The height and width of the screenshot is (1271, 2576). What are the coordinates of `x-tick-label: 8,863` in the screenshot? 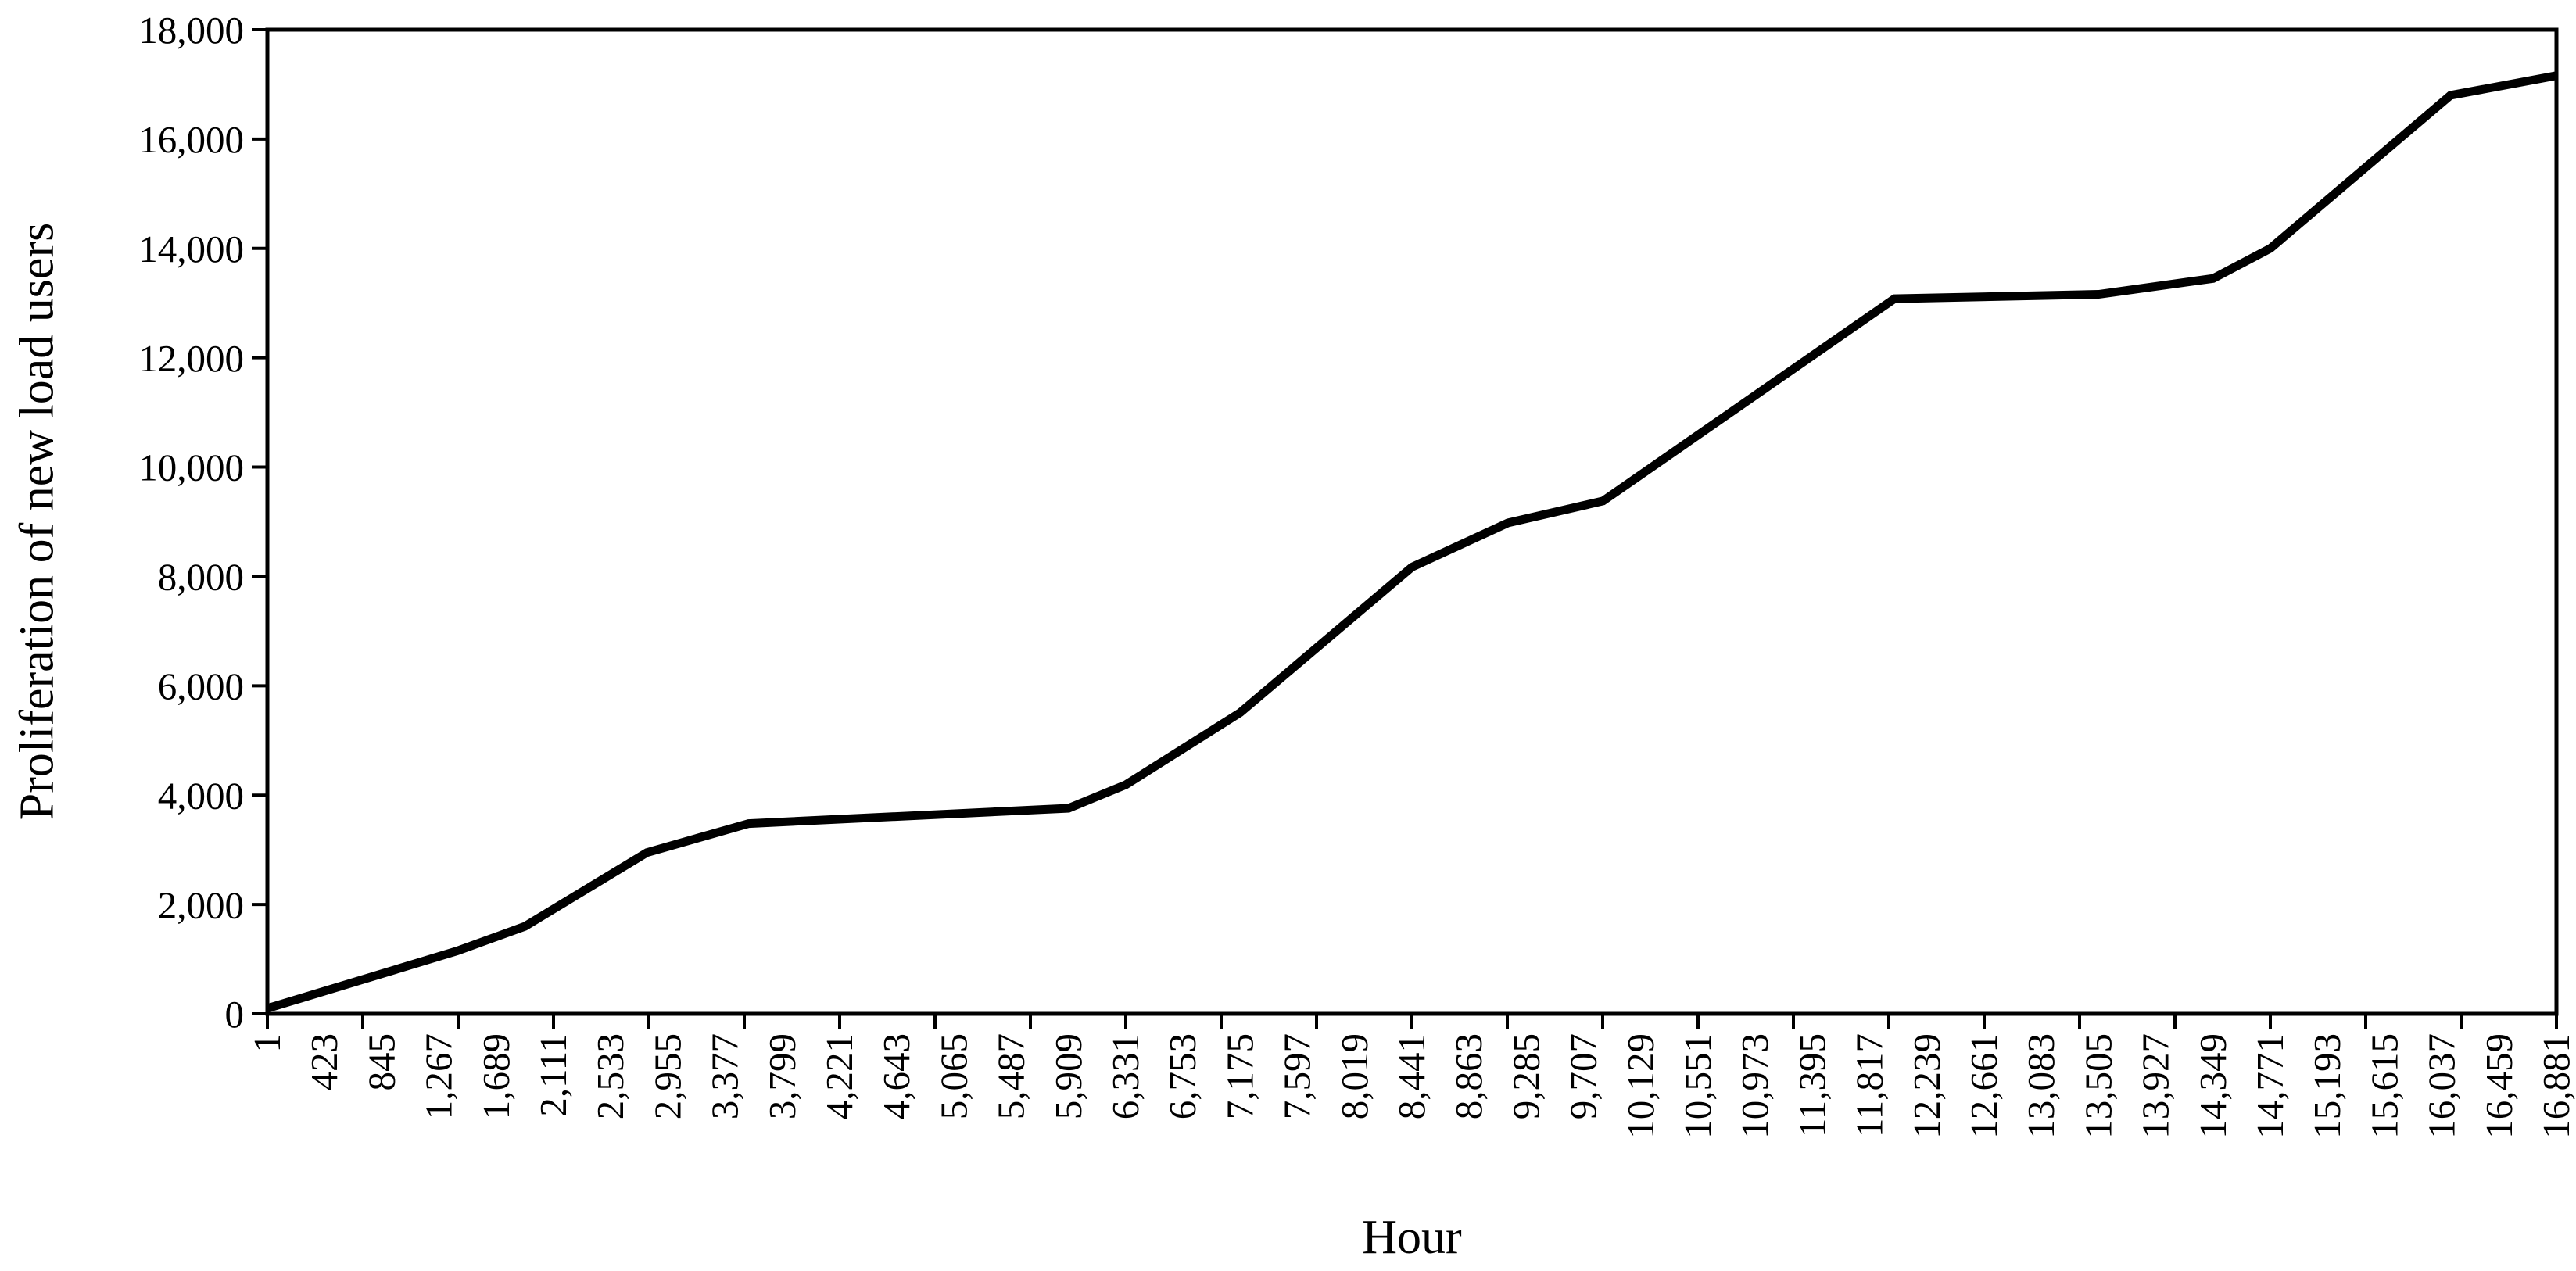 It's located at (1468, 1076).